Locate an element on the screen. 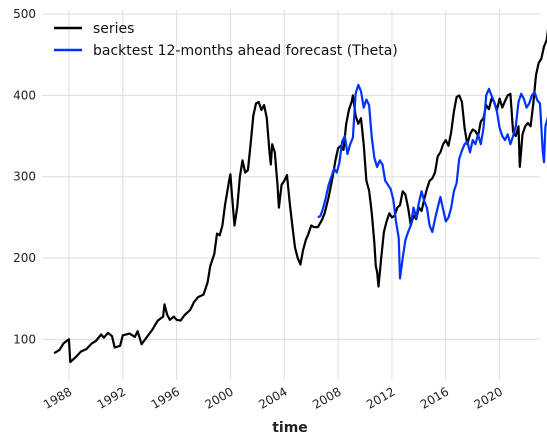 This screenshot has width=547, height=445. x-tick-label: 2016 is located at coordinates (434, 397).